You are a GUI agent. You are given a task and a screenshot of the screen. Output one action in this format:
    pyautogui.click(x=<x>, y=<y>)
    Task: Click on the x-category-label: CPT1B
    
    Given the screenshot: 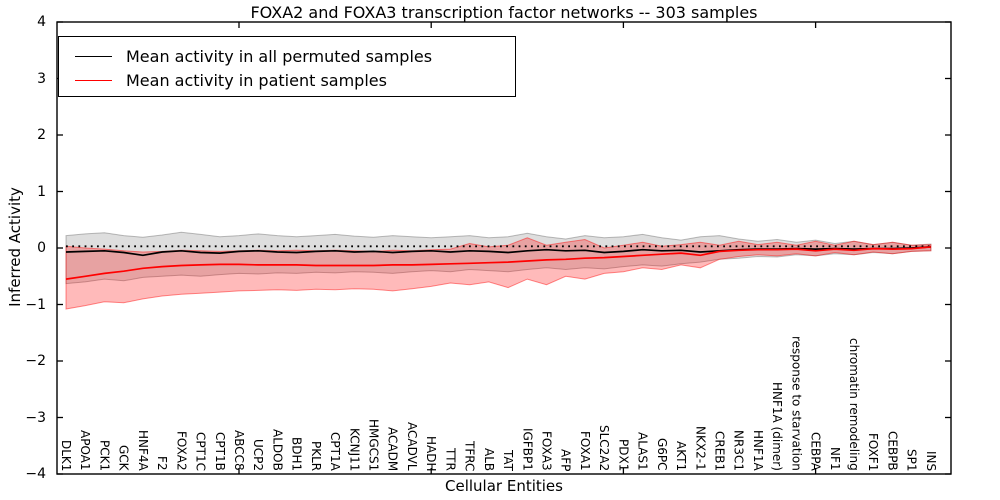 What is the action you would take?
    pyautogui.click(x=219, y=451)
    